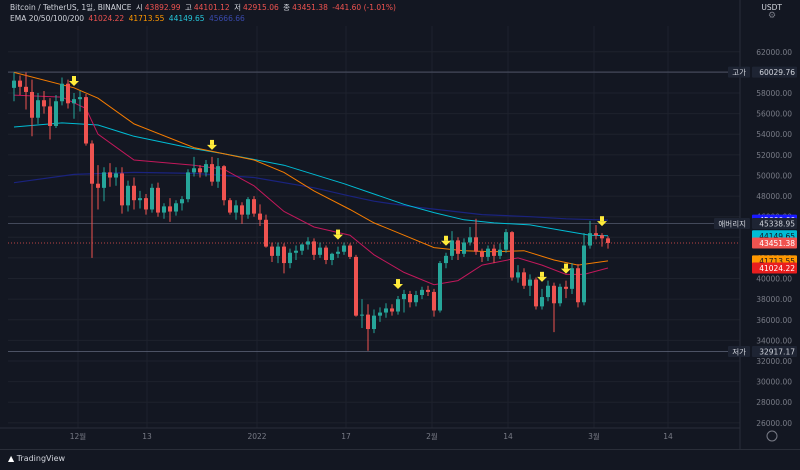 The height and width of the screenshot is (470, 800). What do you see at coordinates (36, 458) in the screenshot?
I see `tradingview-logo: ▲ TradingView` at bounding box center [36, 458].